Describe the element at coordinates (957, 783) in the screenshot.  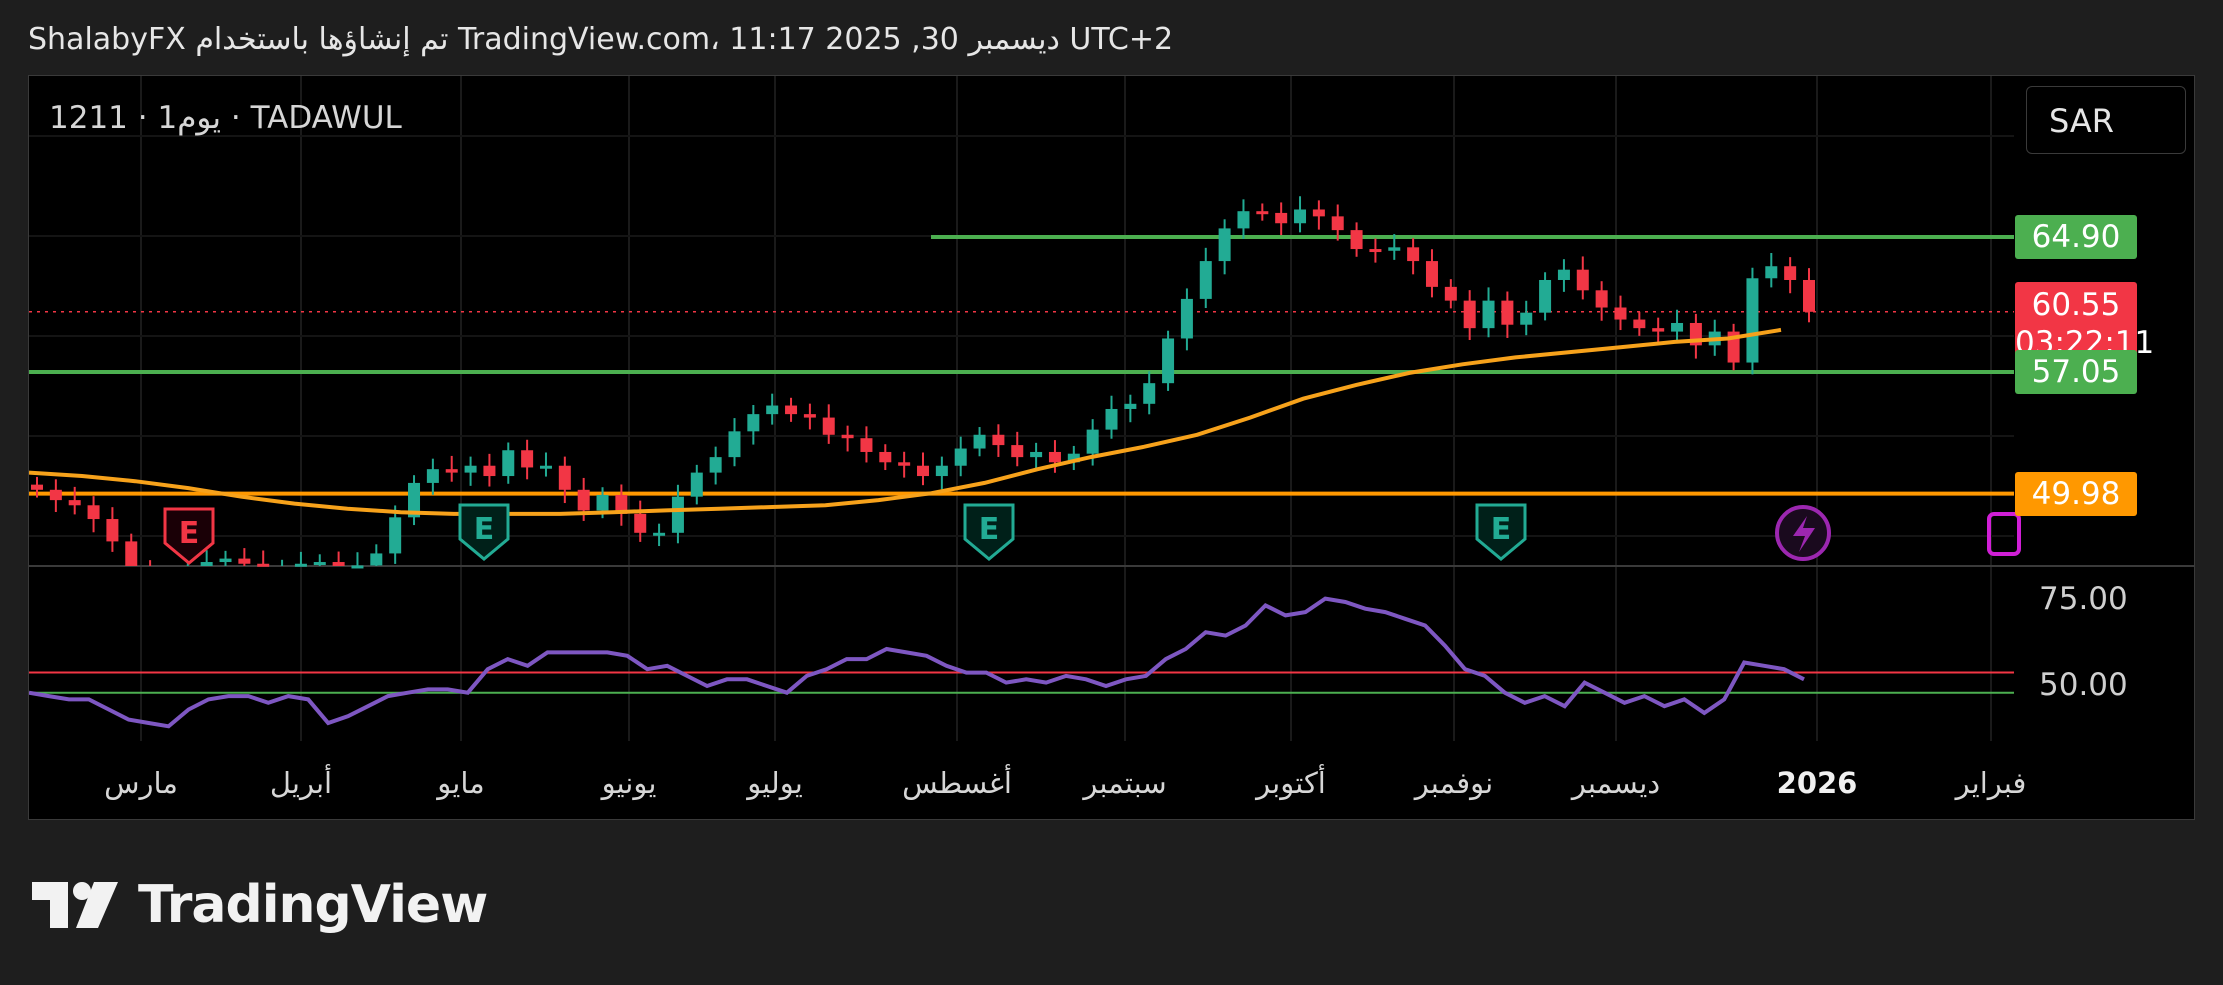
I see `month-label: أغسطس` at that location.